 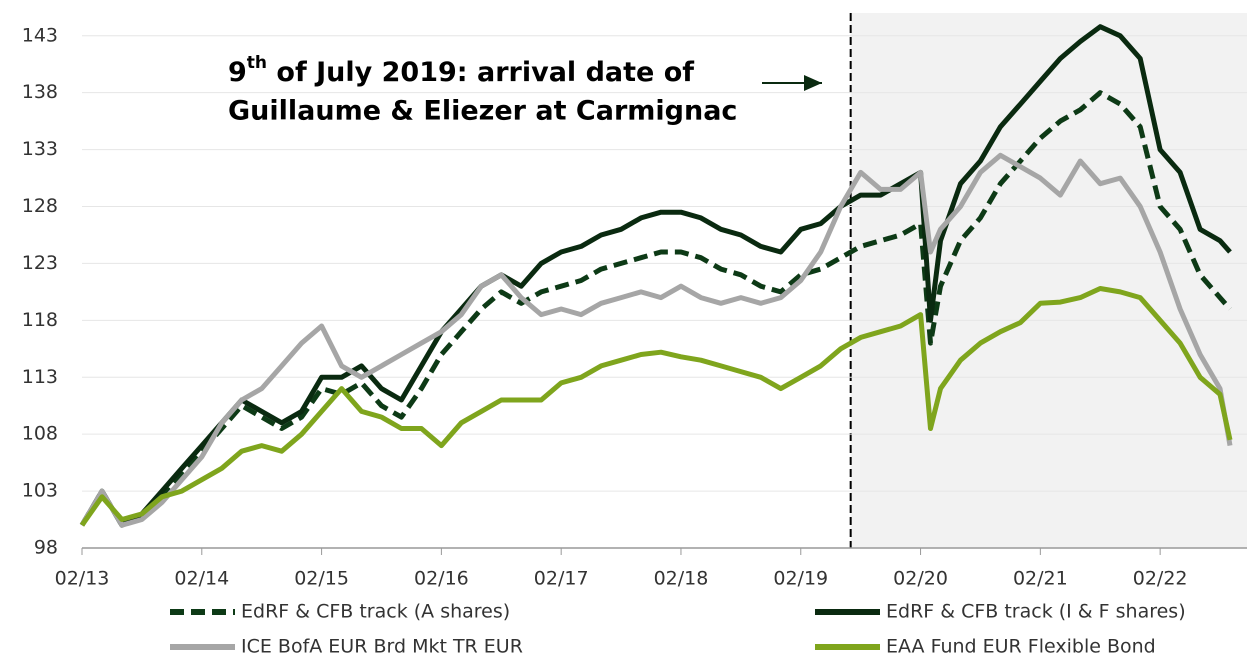 What do you see at coordinates (1040, 579) in the screenshot?
I see `x-tick-label: 02/21` at bounding box center [1040, 579].